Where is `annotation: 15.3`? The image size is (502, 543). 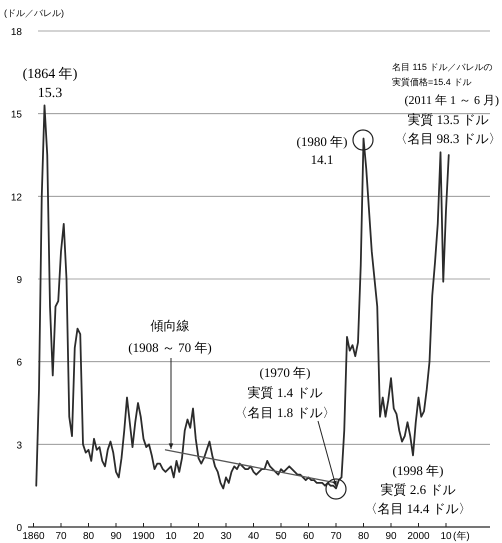 annotation: 15.3 is located at coordinates (50, 93).